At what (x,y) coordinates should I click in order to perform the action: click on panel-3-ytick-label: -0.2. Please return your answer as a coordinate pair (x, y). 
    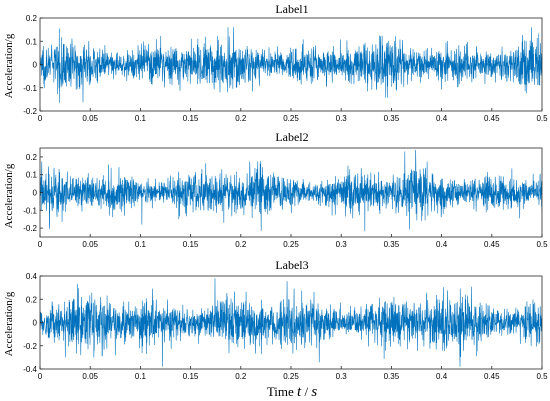
    Looking at the image, I should click on (30, 346).